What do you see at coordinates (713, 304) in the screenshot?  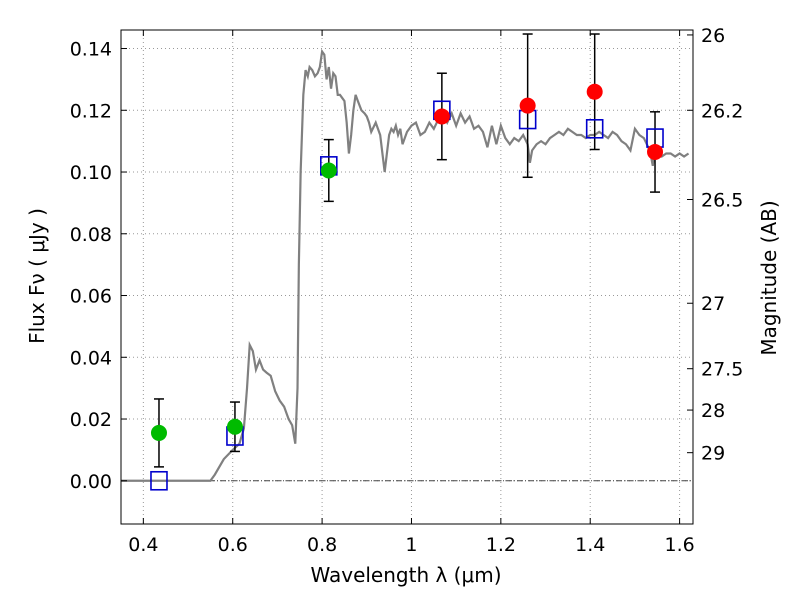 I see `right-axis-tick-label: 27` at bounding box center [713, 304].